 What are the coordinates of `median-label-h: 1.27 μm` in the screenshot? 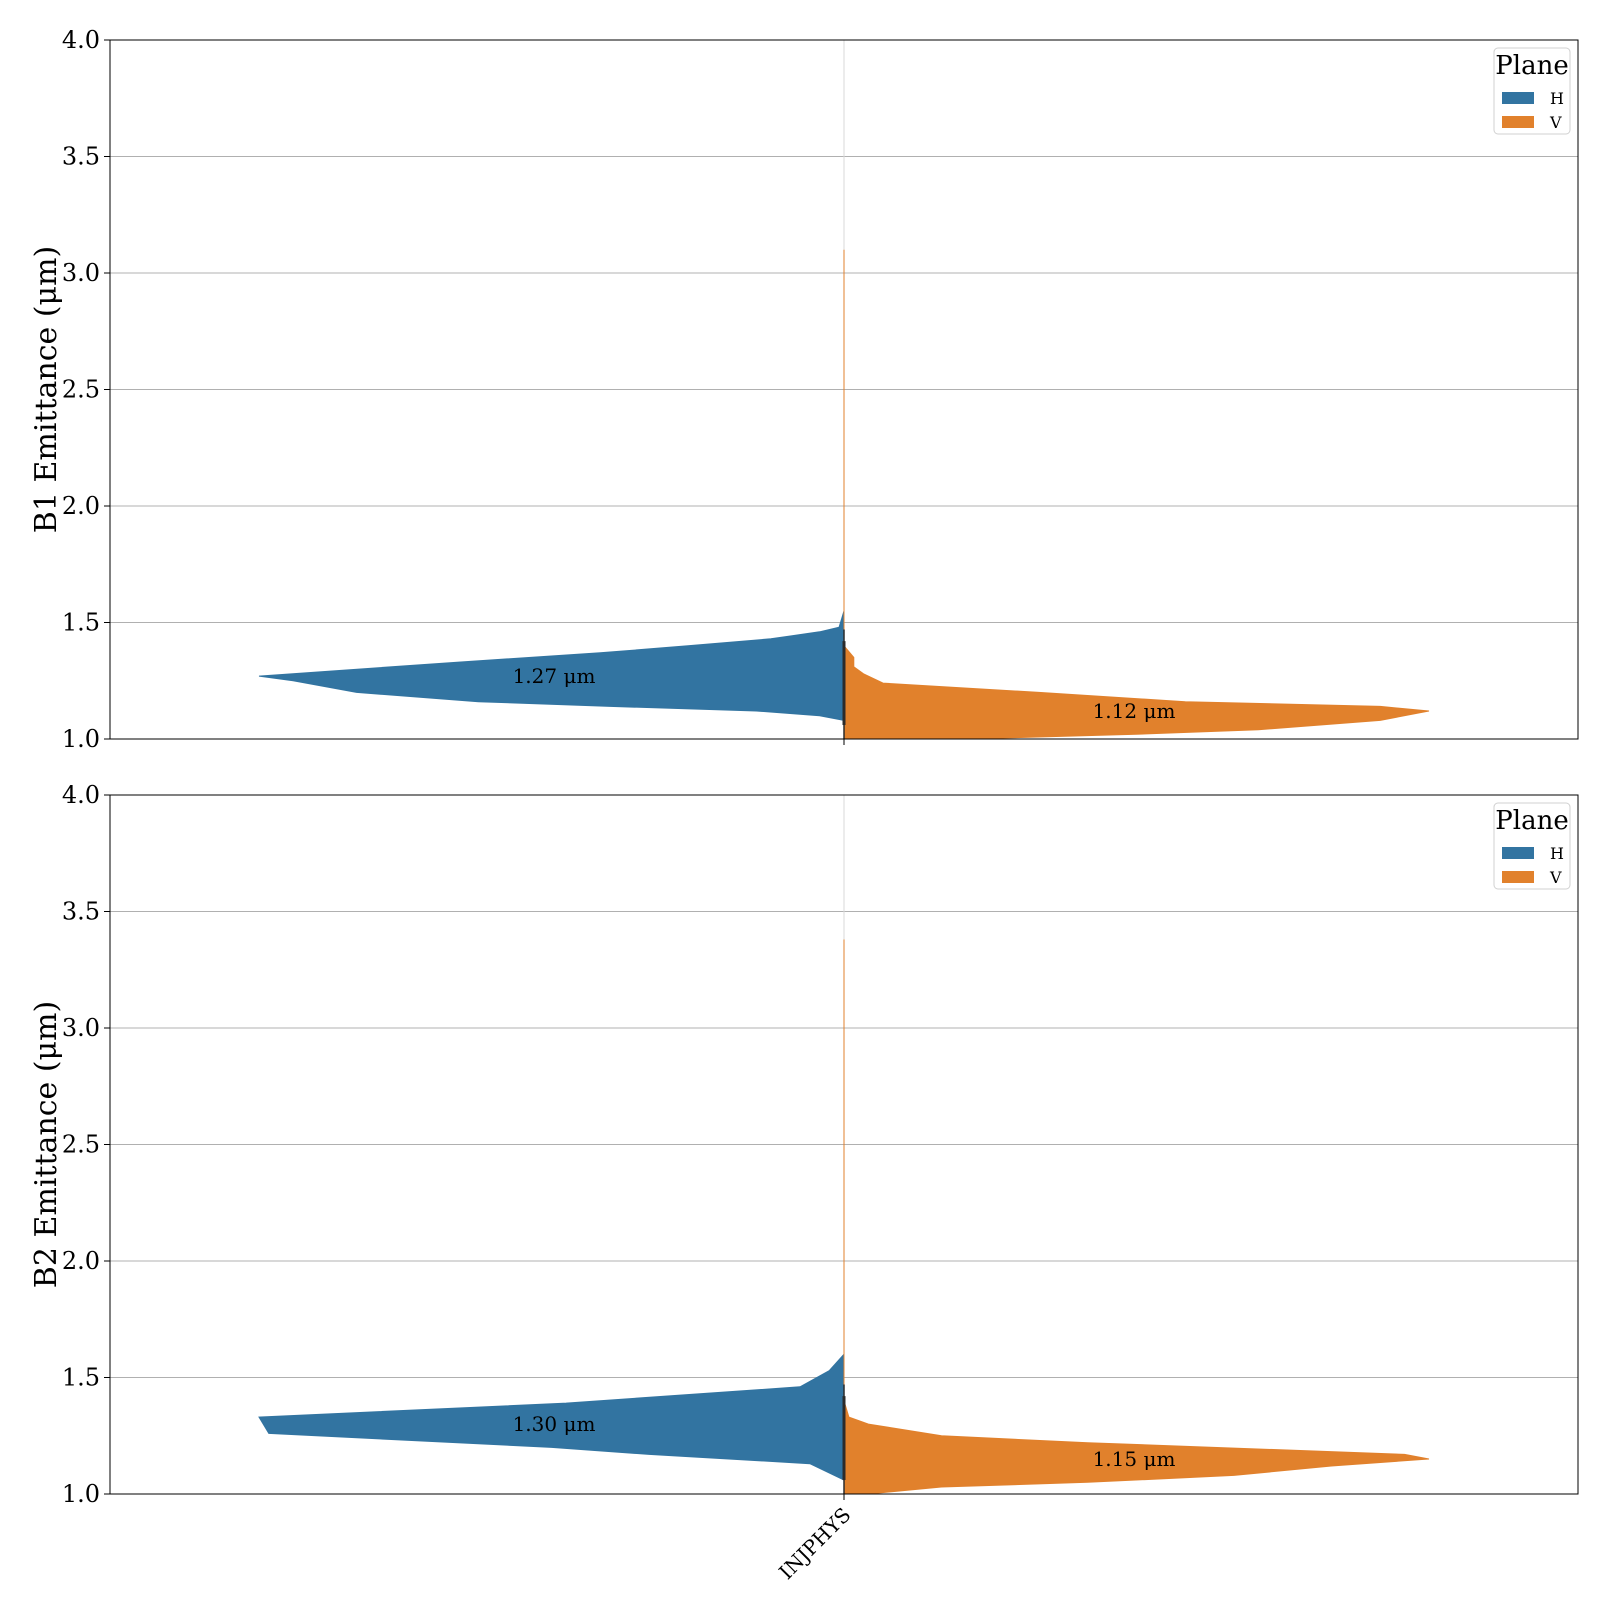 It's located at (554, 676).